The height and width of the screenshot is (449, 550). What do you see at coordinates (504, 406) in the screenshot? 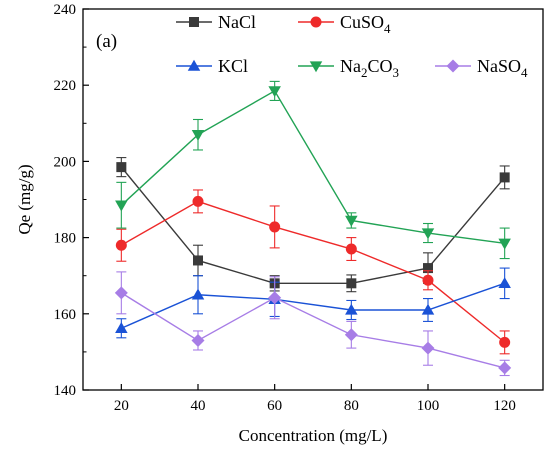
I see `x-tick-label: 120` at bounding box center [504, 406].